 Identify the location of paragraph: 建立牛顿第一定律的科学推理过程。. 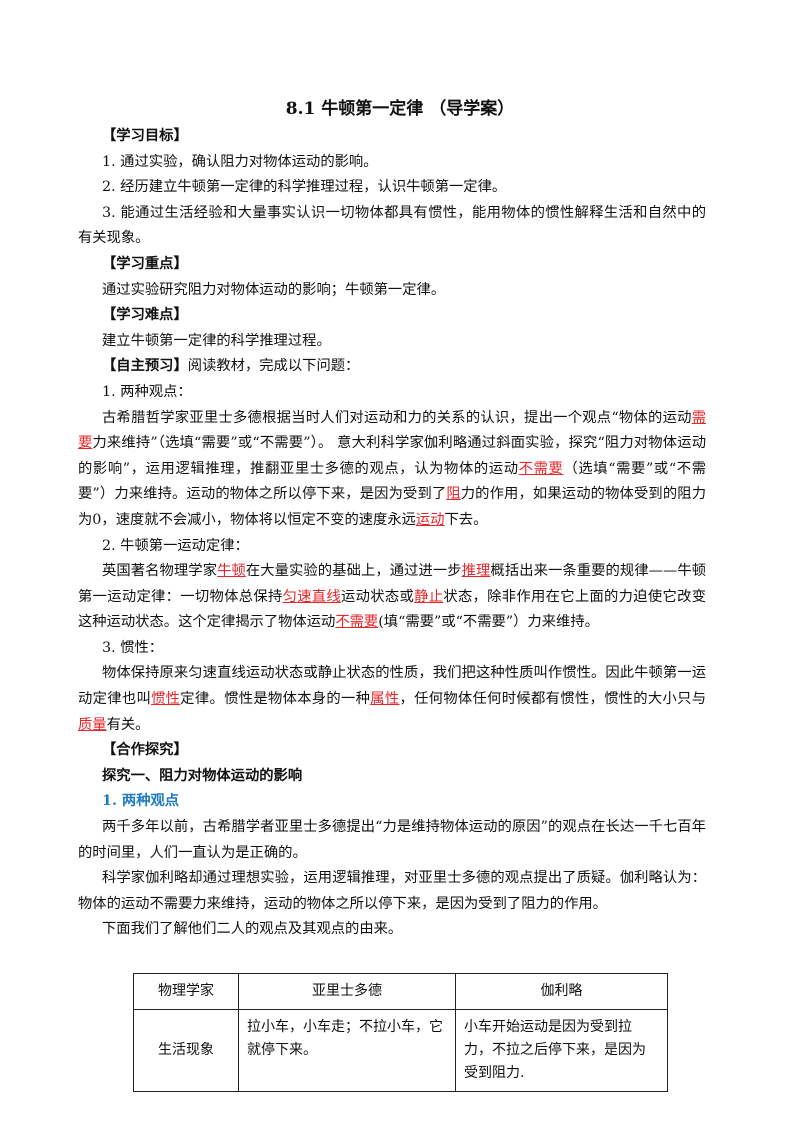
(392, 342).